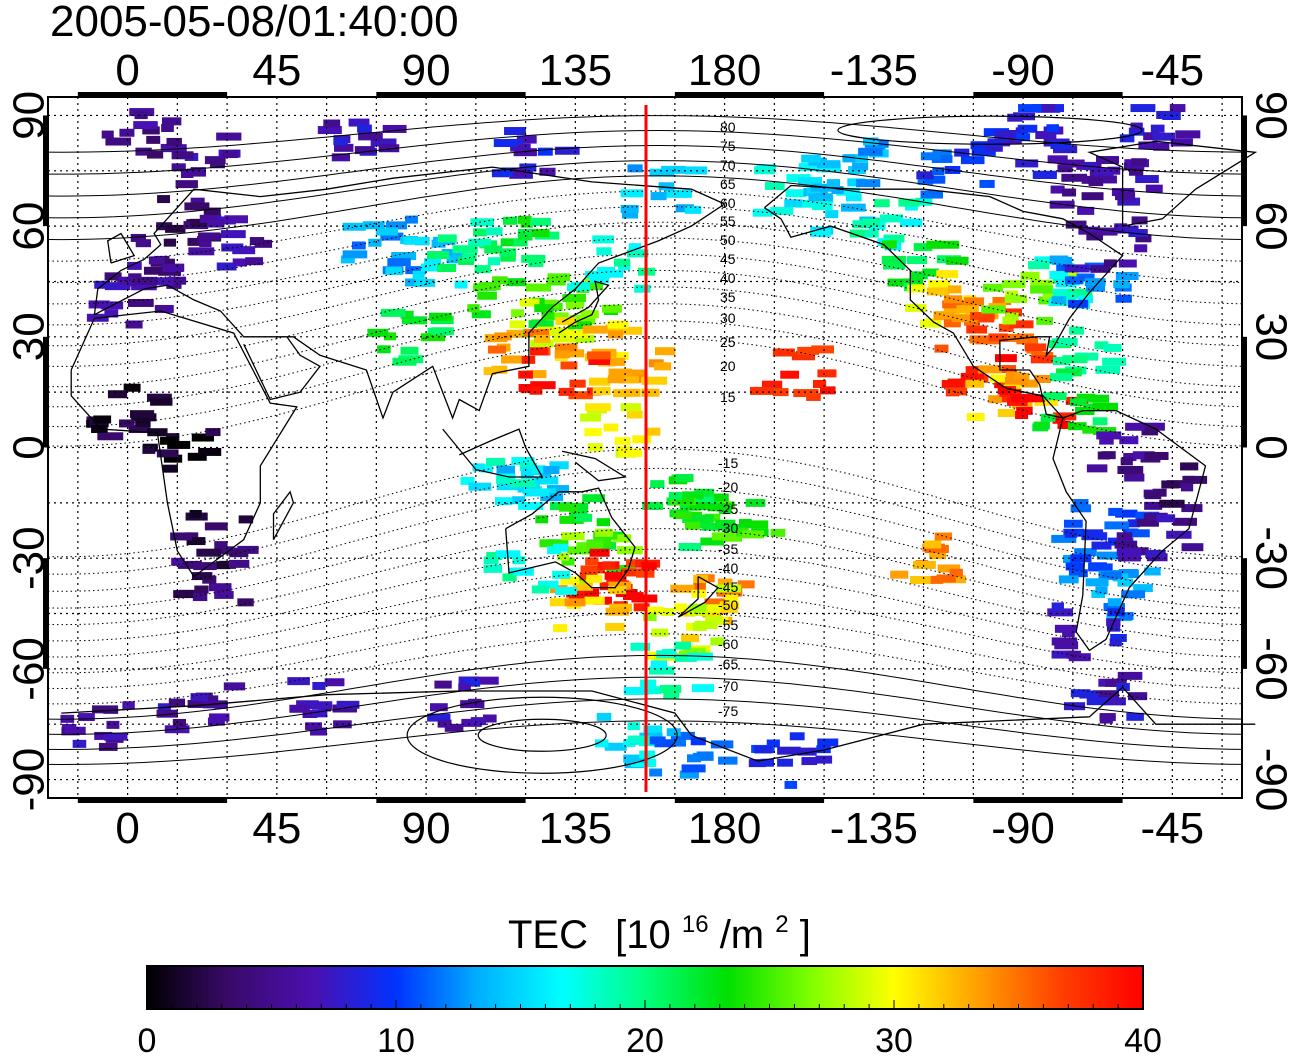 Image resolution: width=1292 pixels, height=1057 pixels. I want to click on top-longitude-label: -135, so click(874, 70).